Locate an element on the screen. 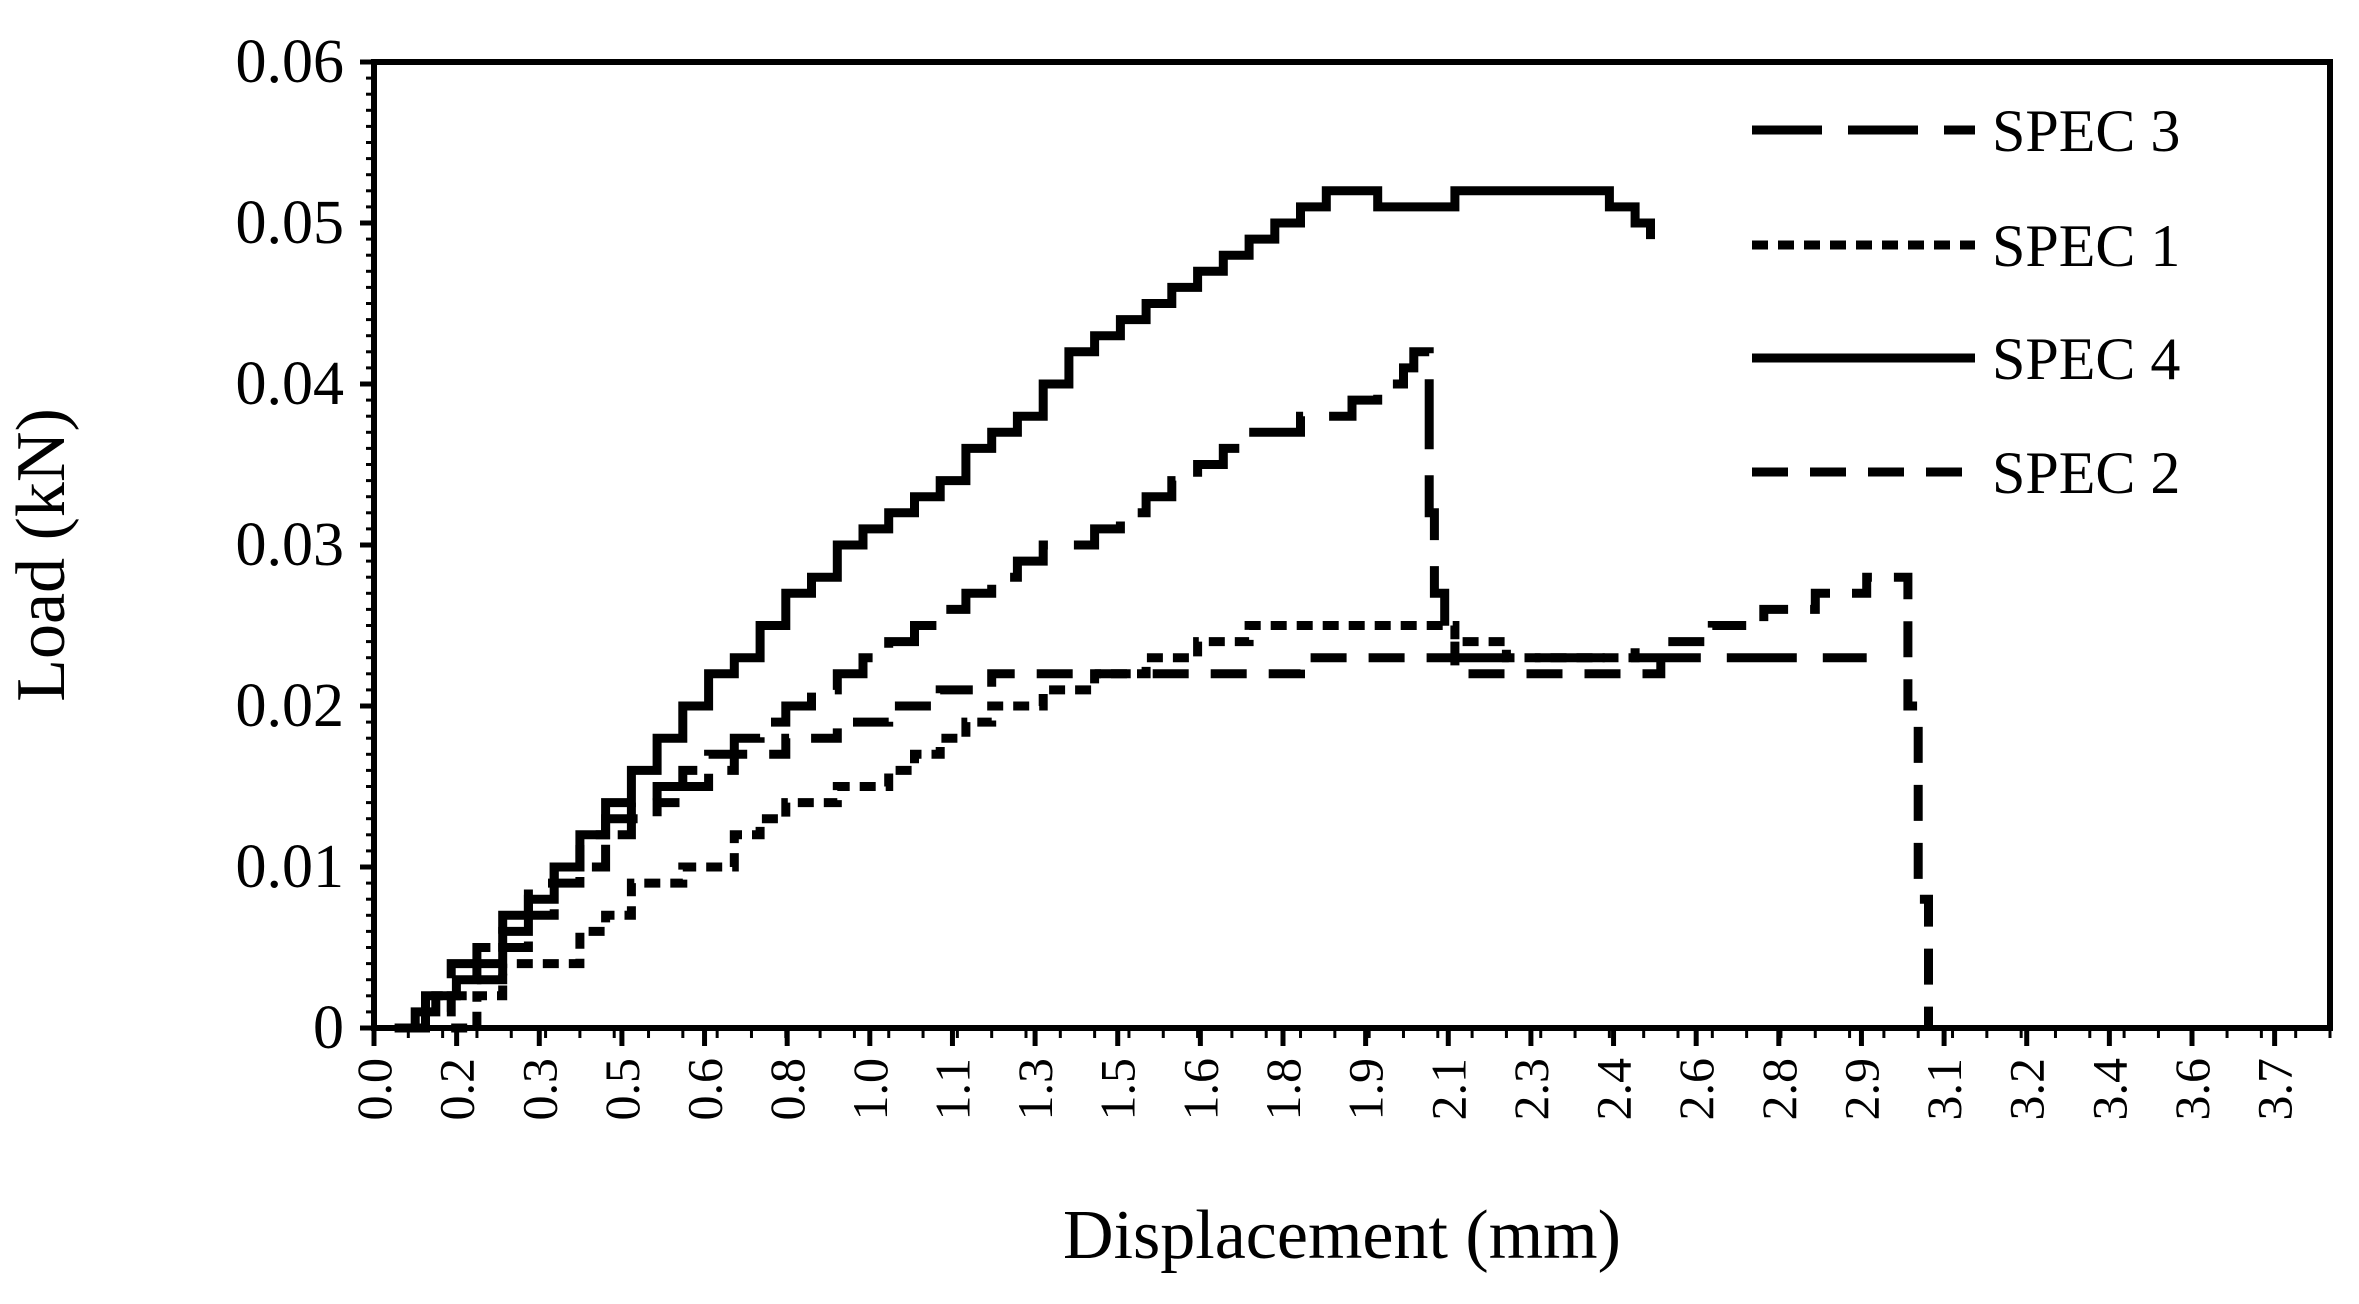 This screenshot has height=1304, width=2359. x-tick-label: 0.0 is located at coordinates (374, 1089).